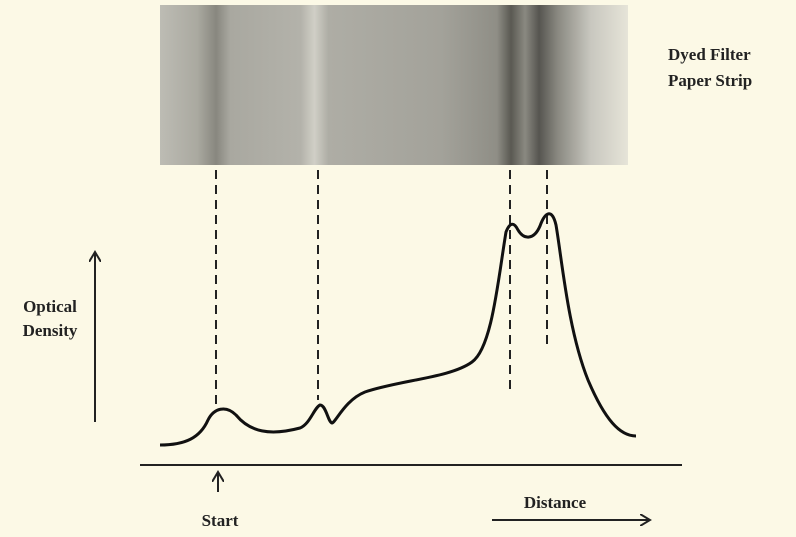 Image resolution: width=796 pixels, height=537 pixels. I want to click on start-label: Start, so click(220, 520).